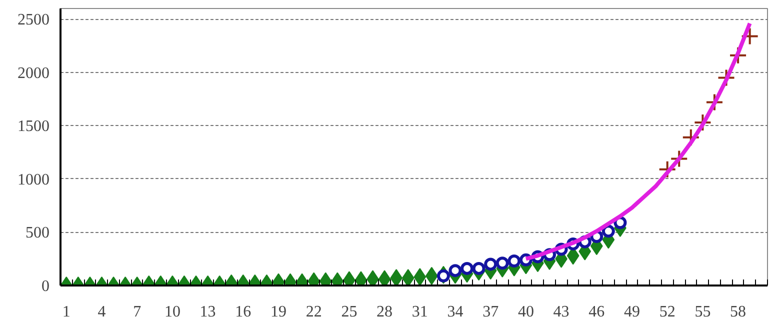  Describe the element at coordinates (596, 311) in the screenshot. I see `x-tick-label: 46` at that location.